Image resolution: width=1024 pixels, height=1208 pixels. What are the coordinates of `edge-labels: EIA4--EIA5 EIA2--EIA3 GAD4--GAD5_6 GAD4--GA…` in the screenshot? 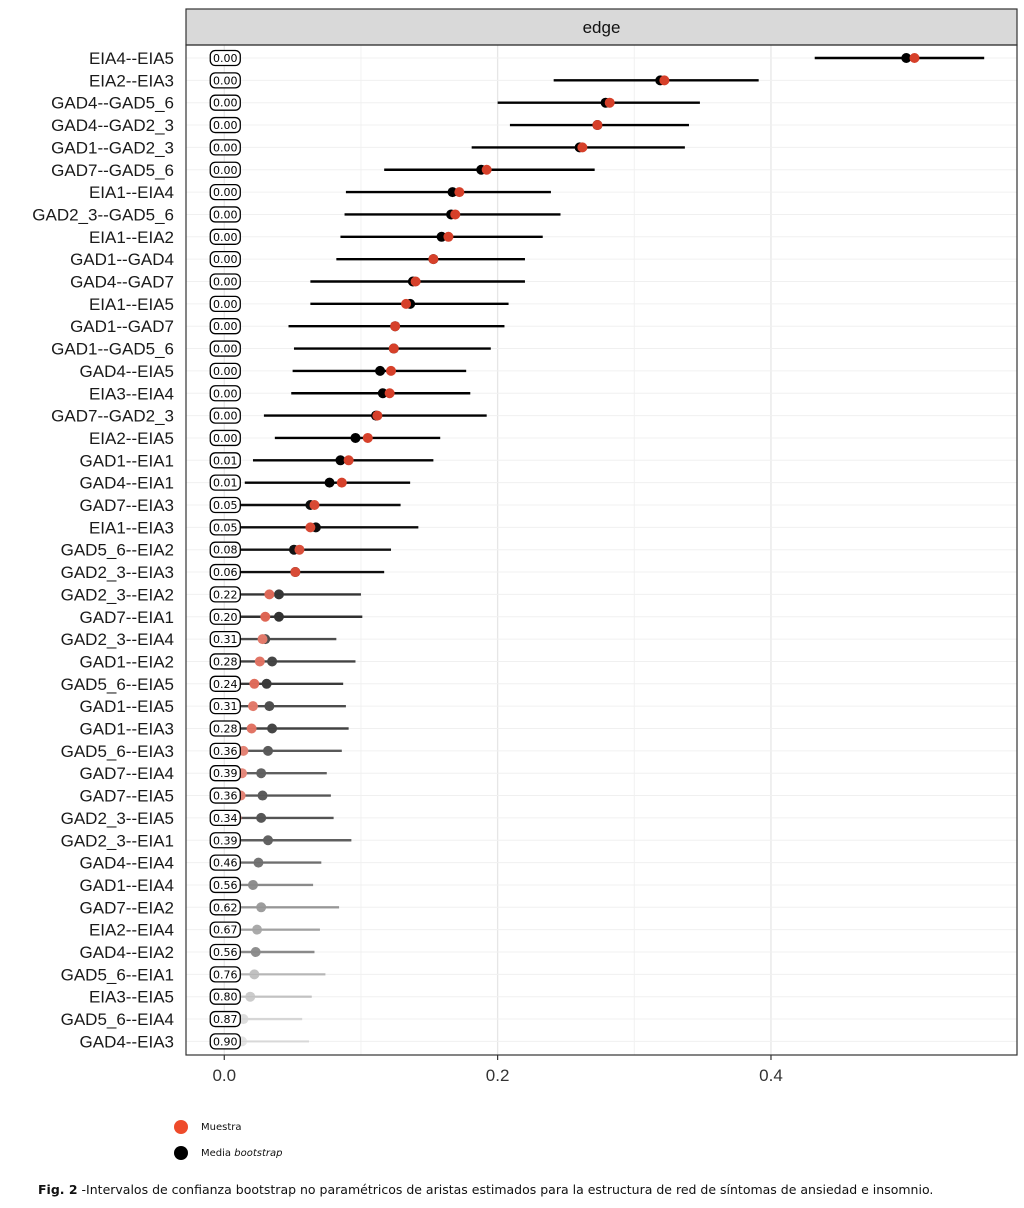 It's located at (103, 550).